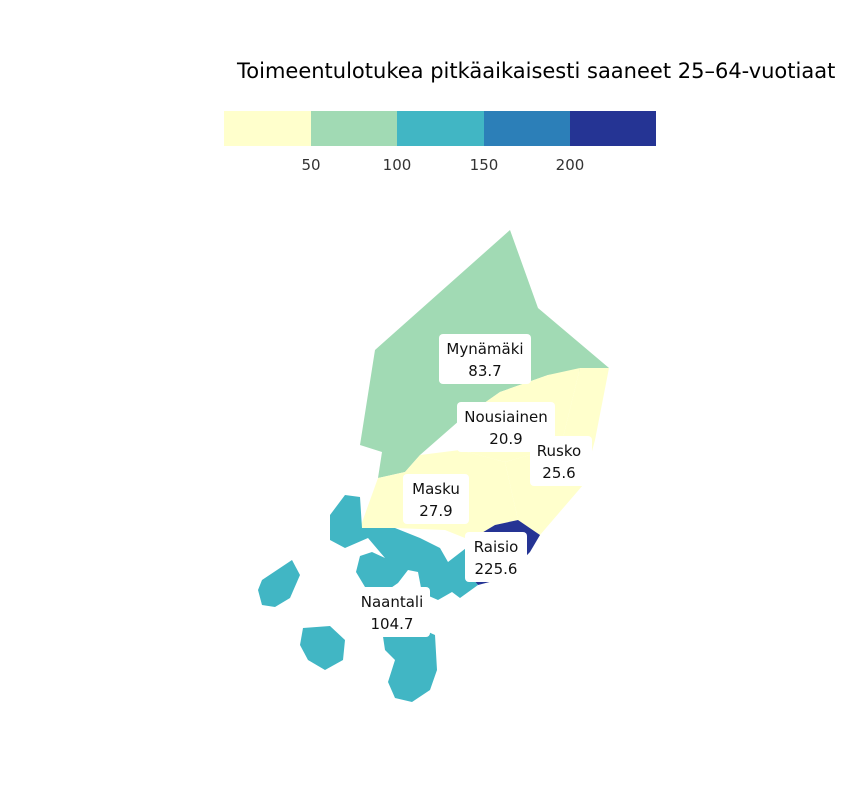  What do you see at coordinates (404, 547) in the screenshot?
I see `region-naantali-mainland` at bounding box center [404, 547].